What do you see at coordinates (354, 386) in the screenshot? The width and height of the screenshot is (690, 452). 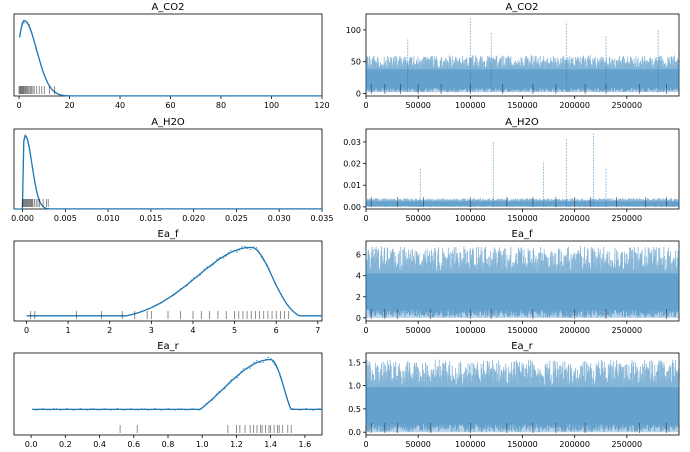 I see `y-tick-label: 1.0` at bounding box center [354, 386].